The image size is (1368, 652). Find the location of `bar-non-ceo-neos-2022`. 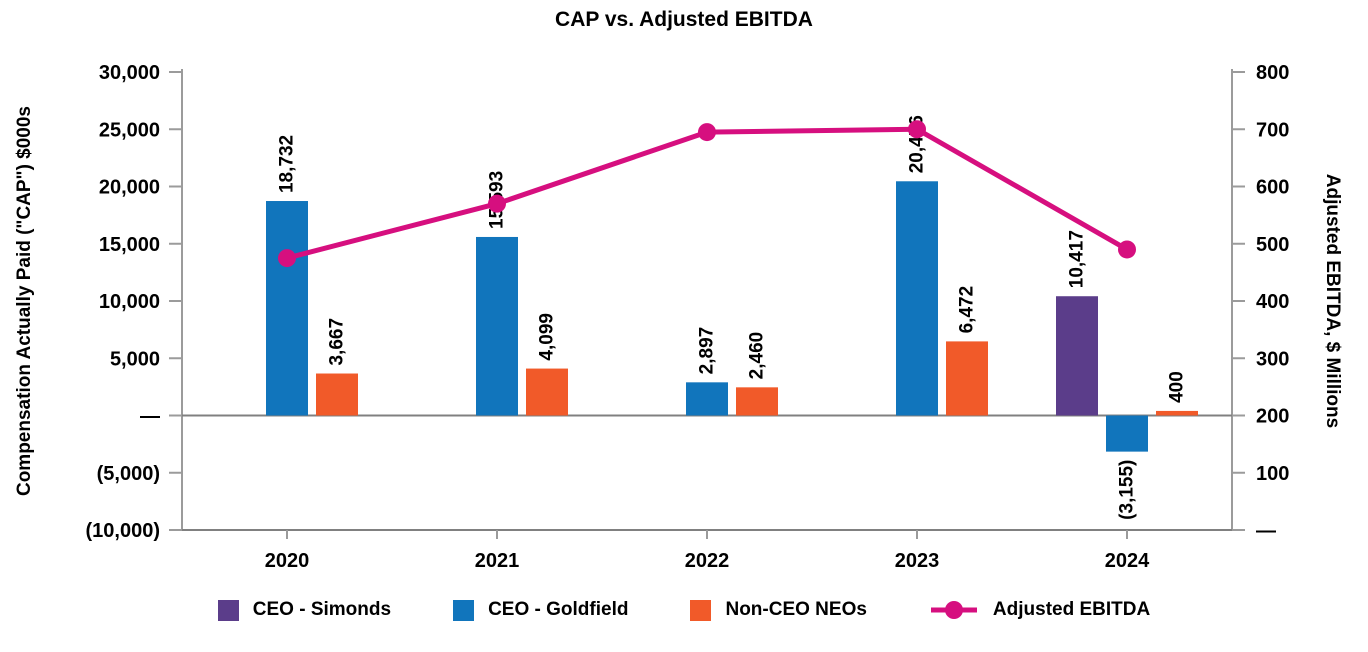

bar-non-ceo-neos-2022 is located at coordinates (757, 401).